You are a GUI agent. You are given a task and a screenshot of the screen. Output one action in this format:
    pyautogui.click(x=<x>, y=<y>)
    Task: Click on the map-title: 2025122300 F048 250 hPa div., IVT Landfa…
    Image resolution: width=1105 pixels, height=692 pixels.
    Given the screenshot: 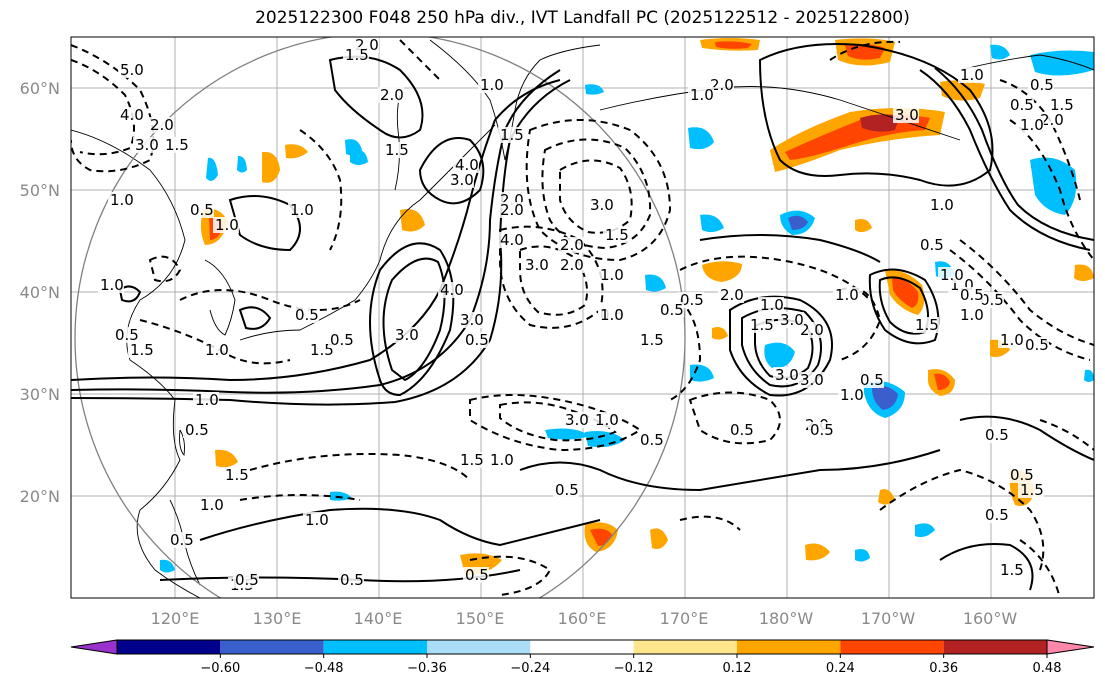 What is the action you would take?
    pyautogui.click(x=582, y=18)
    